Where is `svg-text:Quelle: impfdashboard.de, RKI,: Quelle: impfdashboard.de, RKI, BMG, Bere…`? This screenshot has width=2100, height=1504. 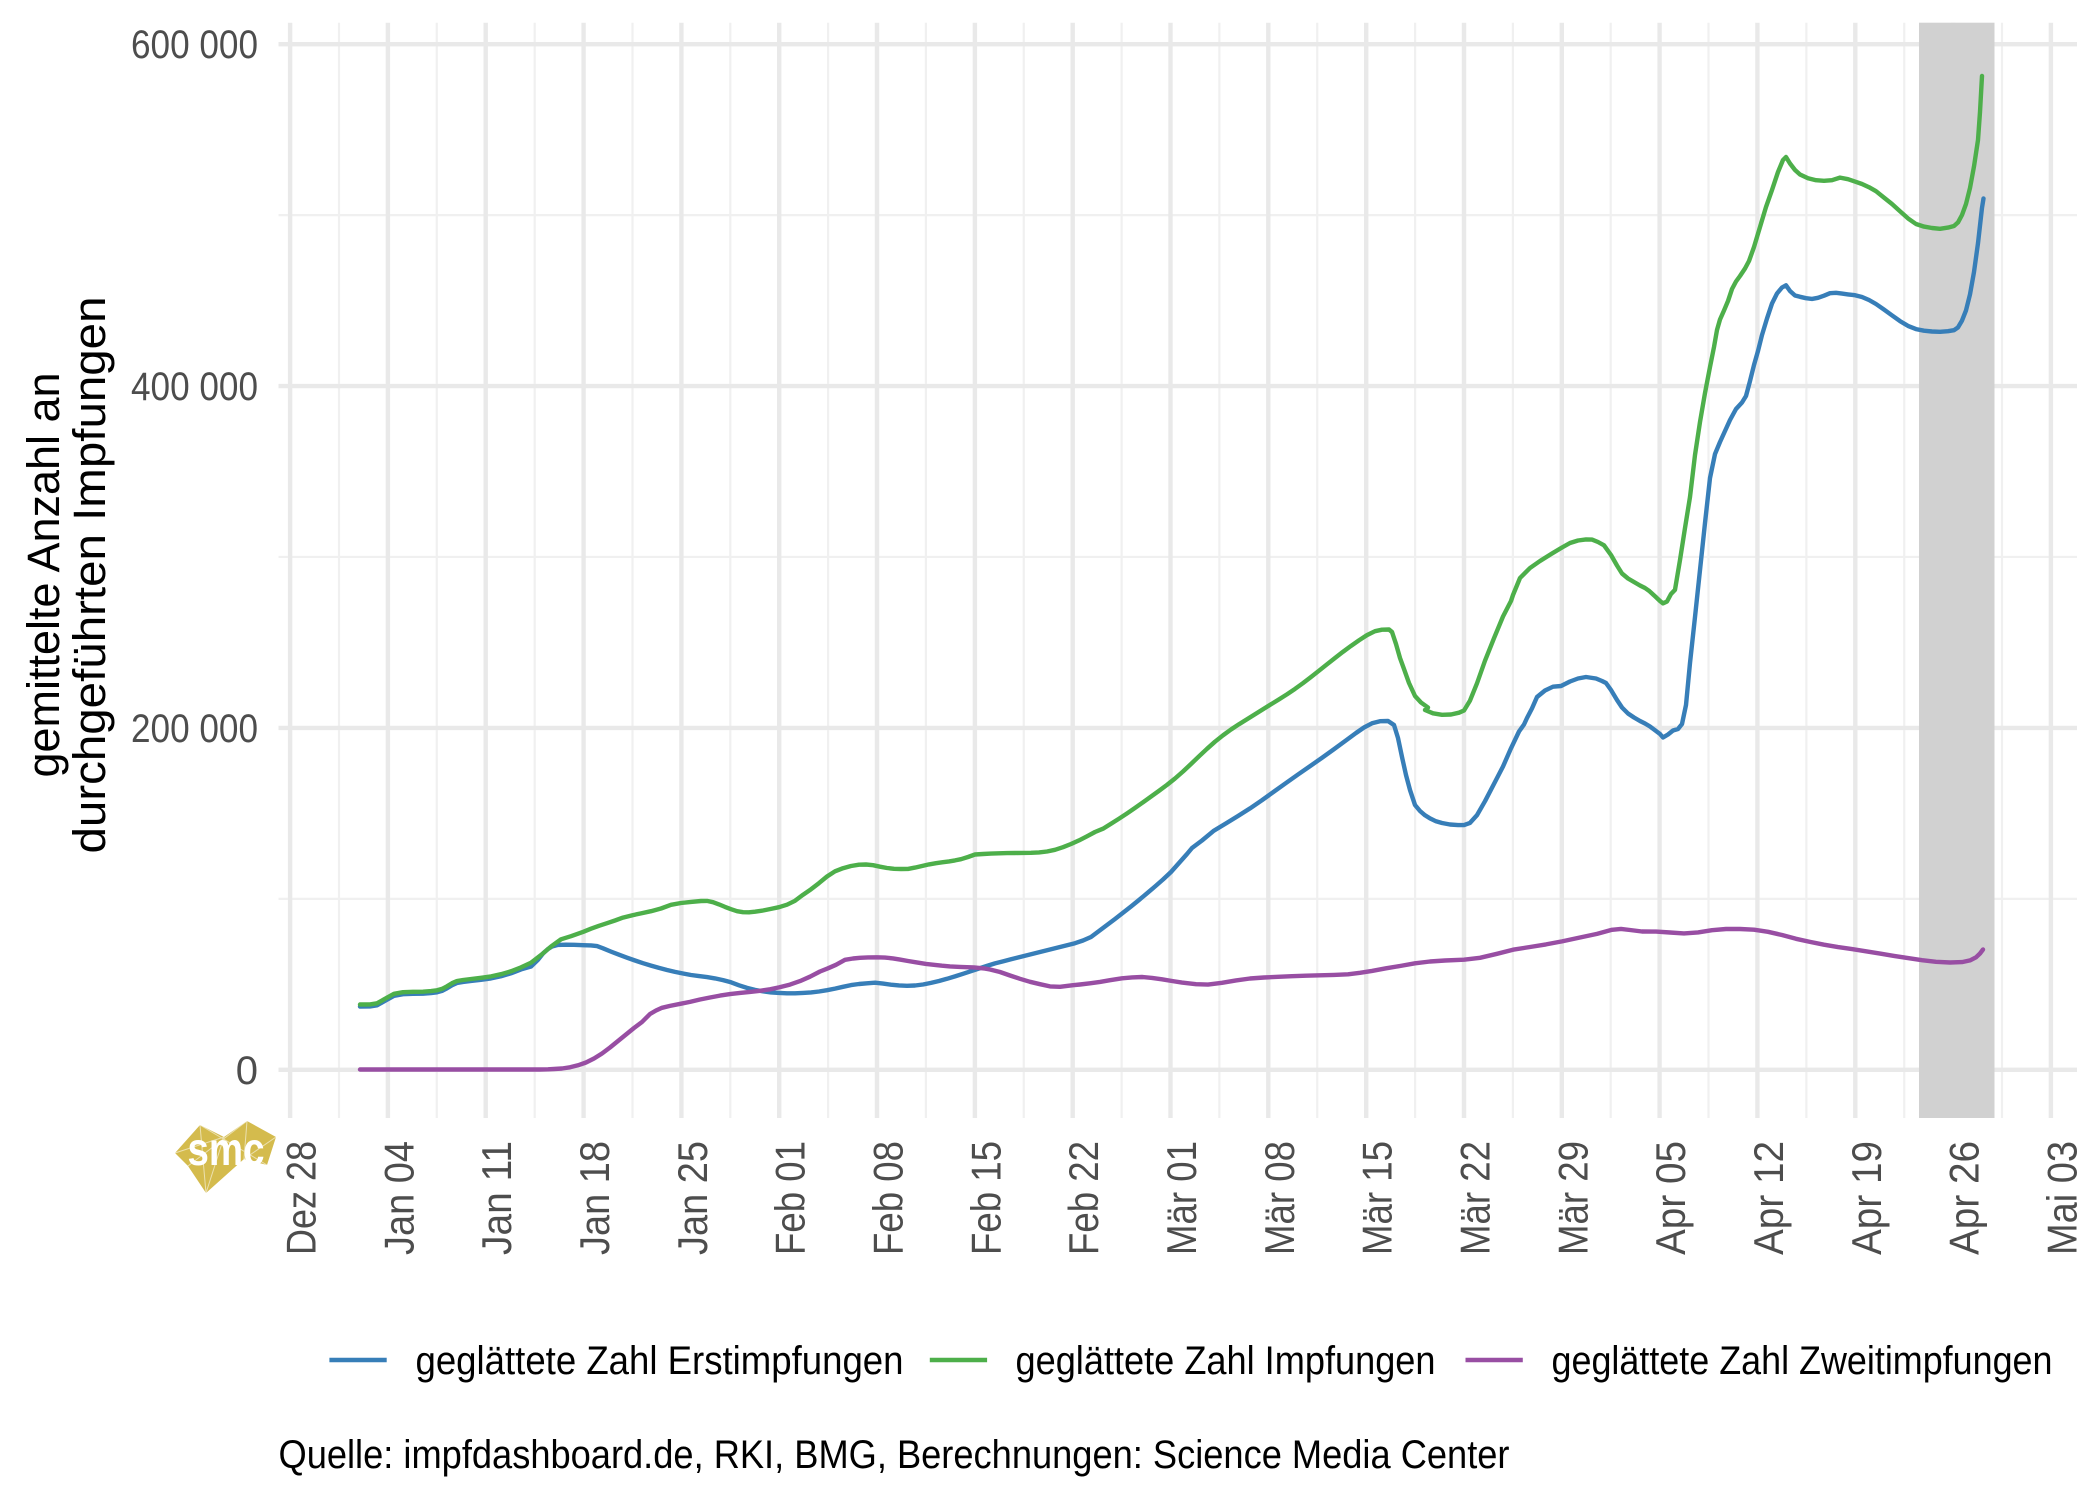 svg-text:Quelle: impfdashboard.de, RKI,: Quelle: impfdashboard.de, RKI, BMG, Bere… is located at coordinates (894, 1455).